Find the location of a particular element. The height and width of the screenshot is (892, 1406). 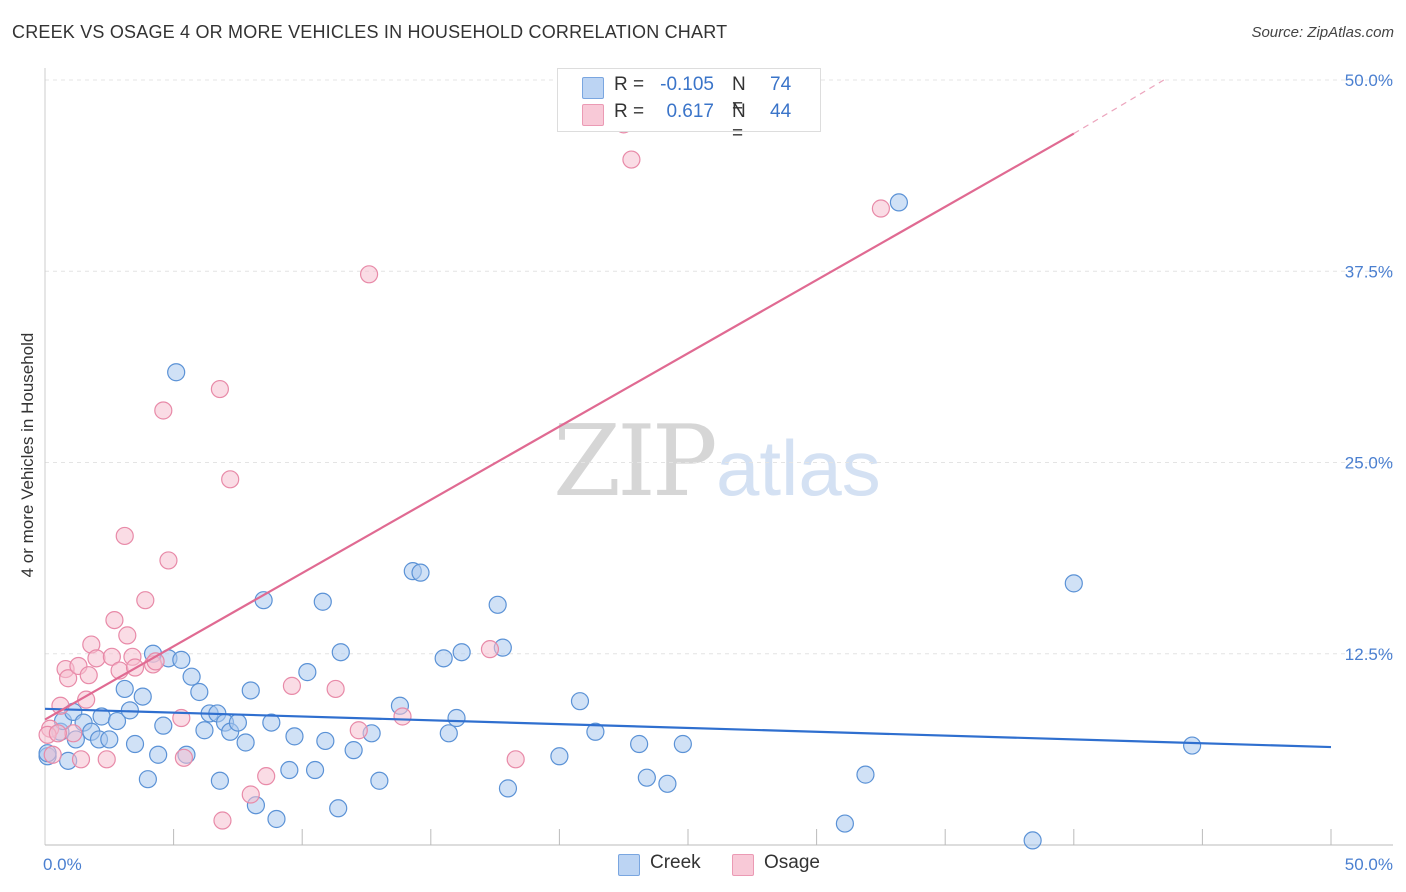

creek-legend-icon is located at coordinates (629, 865).